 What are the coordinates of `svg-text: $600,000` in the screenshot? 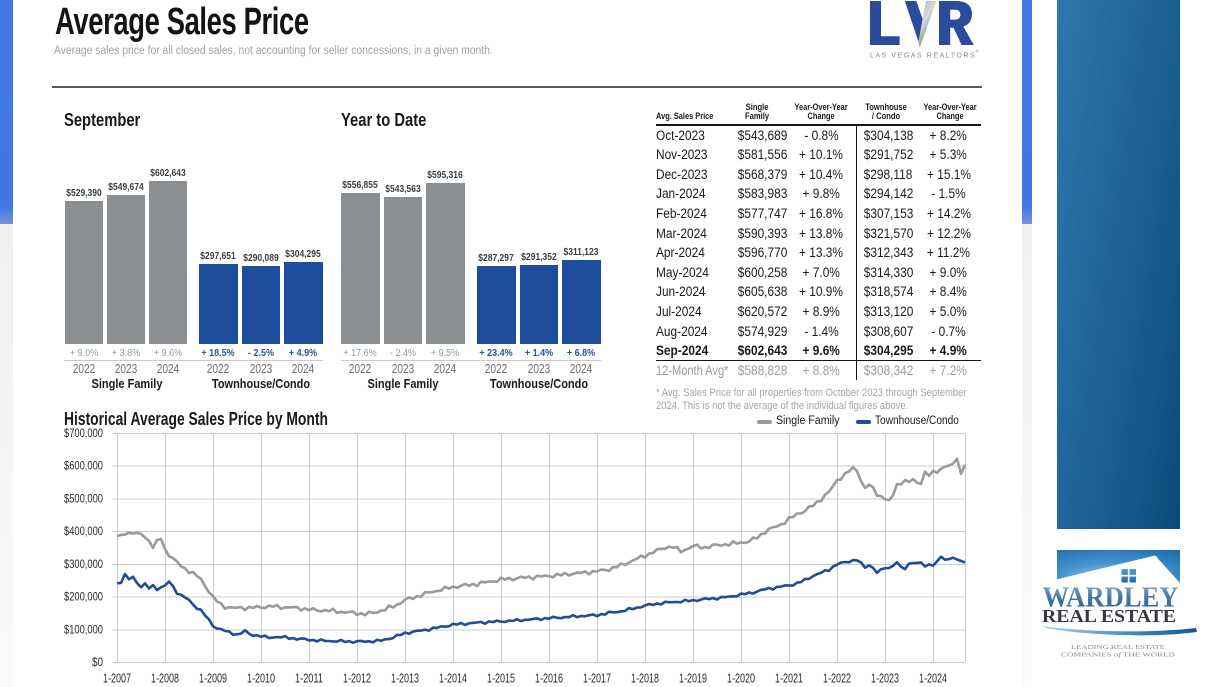 It's located at (83, 467).